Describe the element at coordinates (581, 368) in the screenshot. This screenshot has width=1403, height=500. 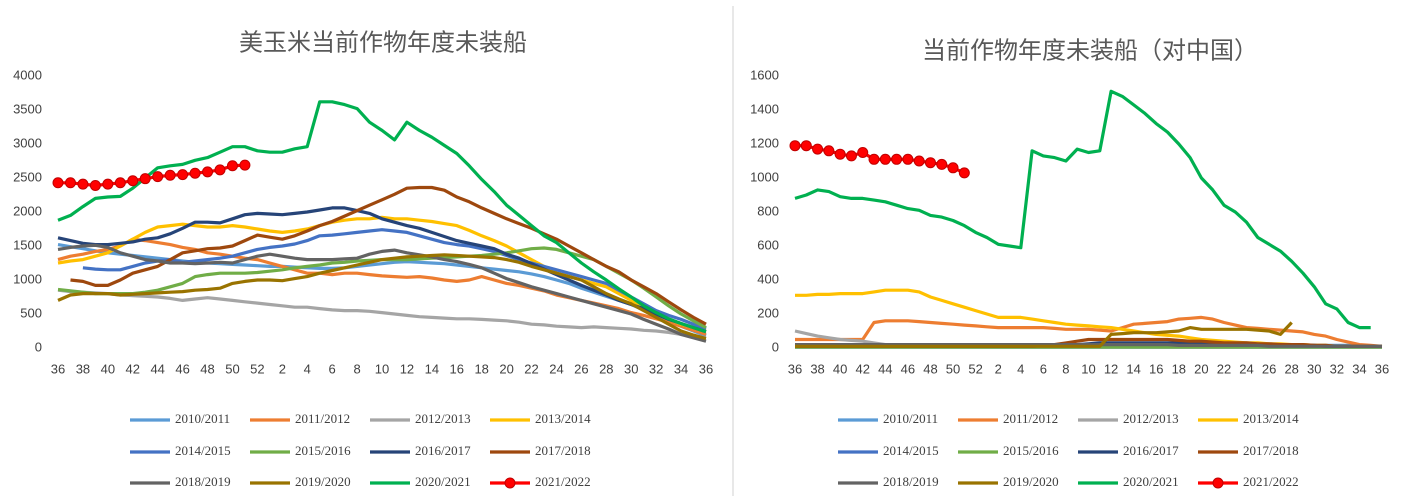
I see `x-tick-label: 26` at that location.